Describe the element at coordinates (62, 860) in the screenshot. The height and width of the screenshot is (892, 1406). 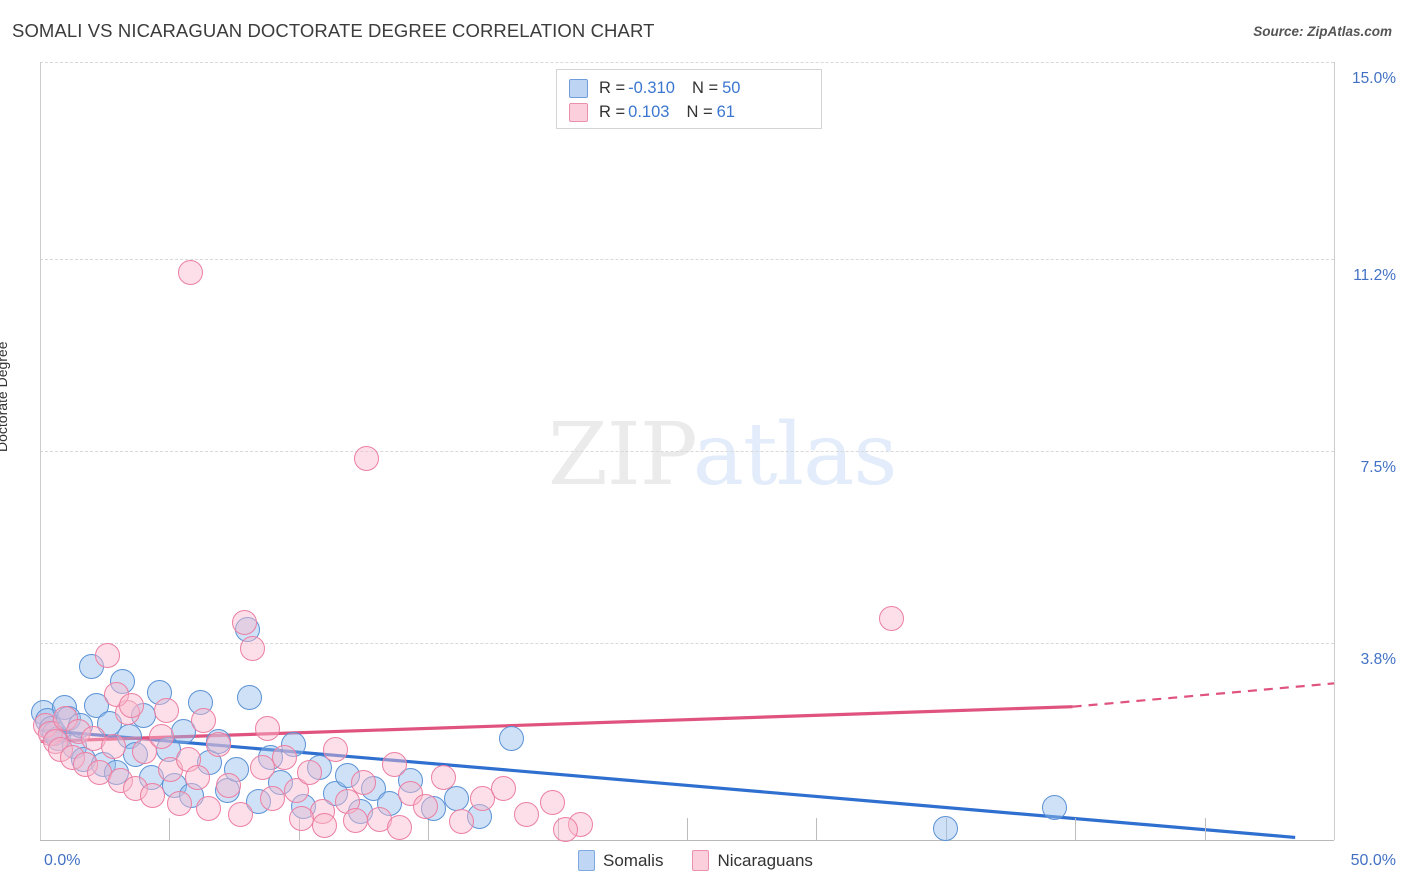
I see `x-axis-min-label: 0.0%` at that location.